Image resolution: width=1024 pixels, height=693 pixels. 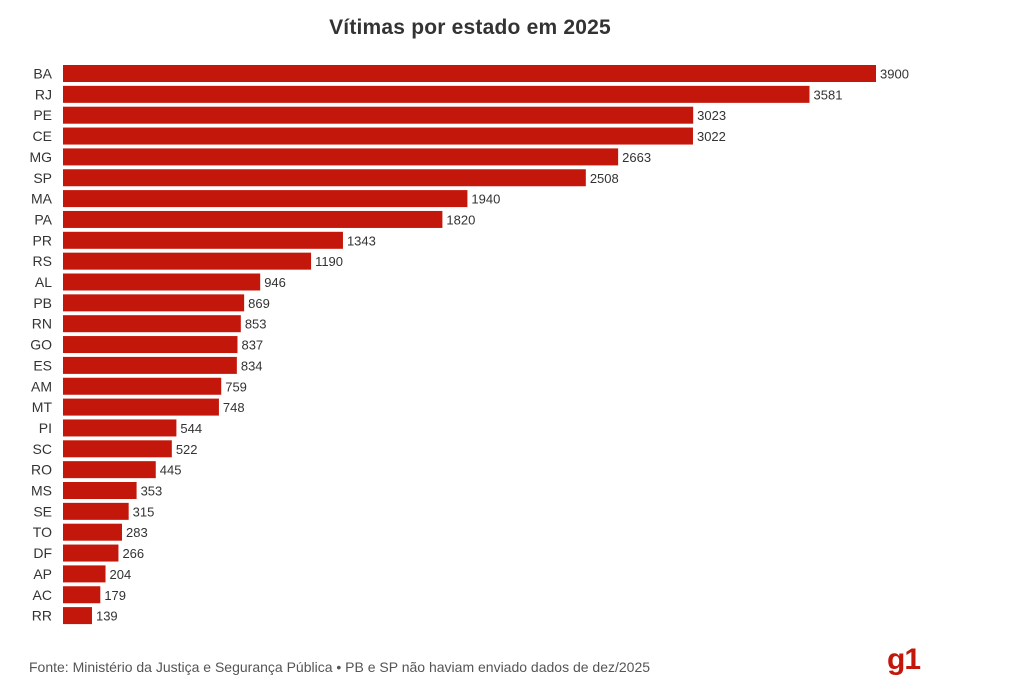 What do you see at coordinates (259, 303) in the screenshot?
I see `value-label-pb: 869` at bounding box center [259, 303].